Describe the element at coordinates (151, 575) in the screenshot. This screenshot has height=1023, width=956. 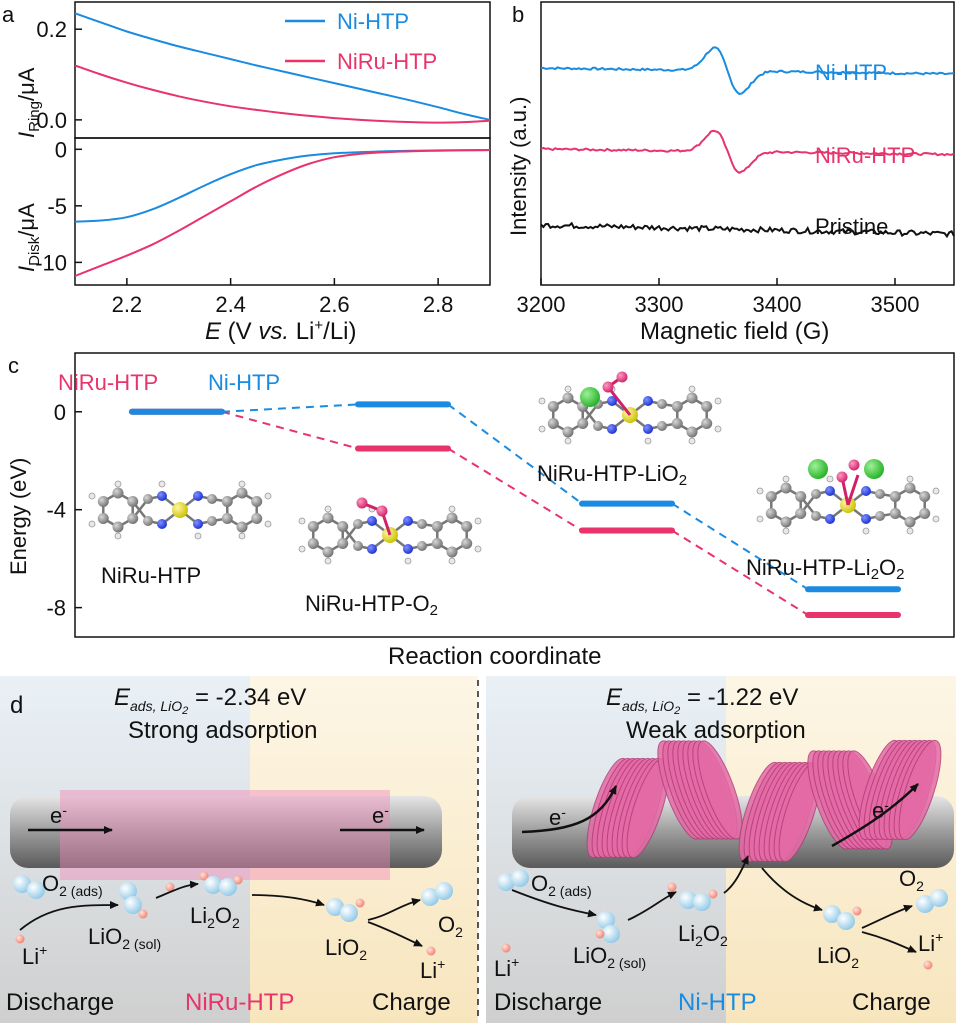
I see `structure-label-niru-htp: NiRu-HTP` at that location.